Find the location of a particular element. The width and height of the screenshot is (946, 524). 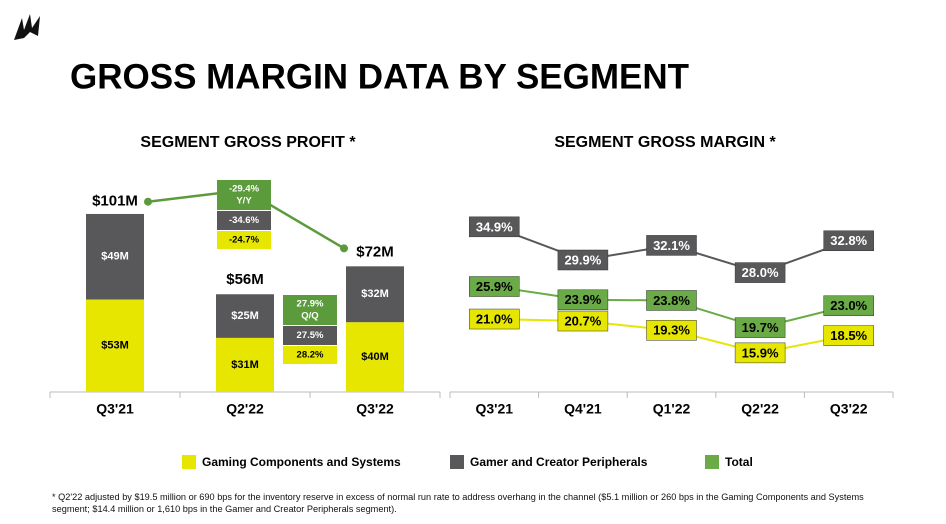

bar-value-label: $31M is located at coordinates (245, 365).